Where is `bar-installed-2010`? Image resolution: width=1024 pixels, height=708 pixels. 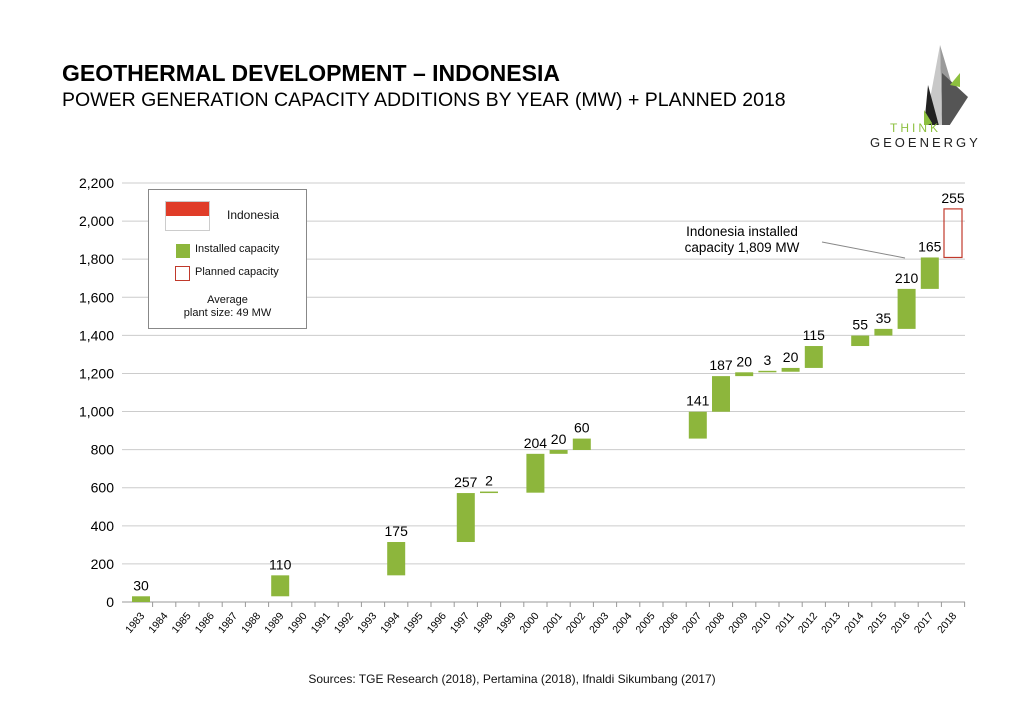
bar-installed-2010 is located at coordinates (767, 371).